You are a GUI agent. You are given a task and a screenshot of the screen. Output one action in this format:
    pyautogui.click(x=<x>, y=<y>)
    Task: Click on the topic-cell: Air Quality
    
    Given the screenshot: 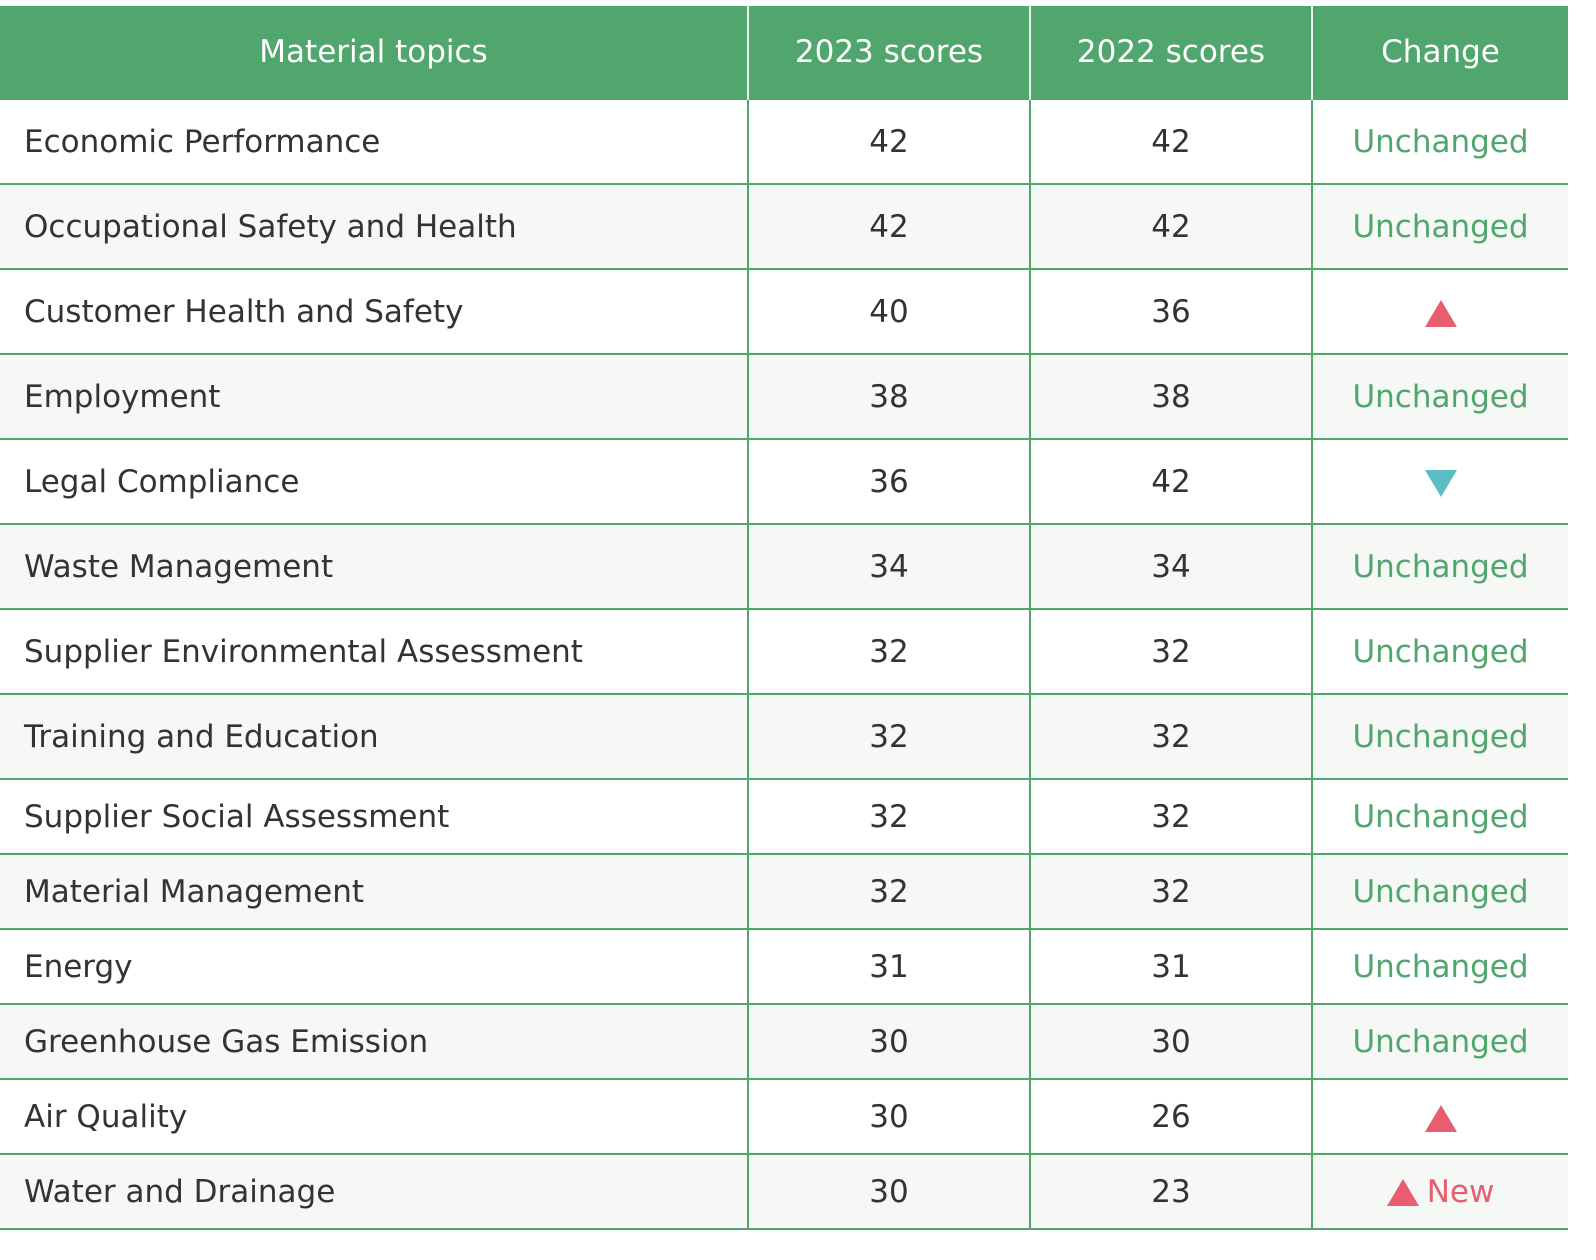 What is the action you would take?
    pyautogui.click(x=374, y=1116)
    